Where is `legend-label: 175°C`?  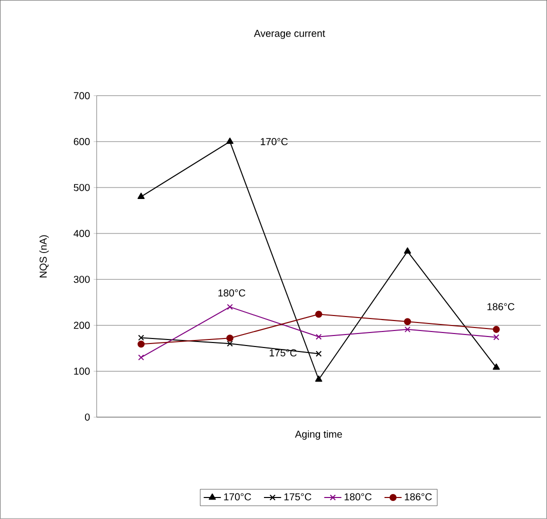
legend-label: 175°C is located at coordinates (298, 496).